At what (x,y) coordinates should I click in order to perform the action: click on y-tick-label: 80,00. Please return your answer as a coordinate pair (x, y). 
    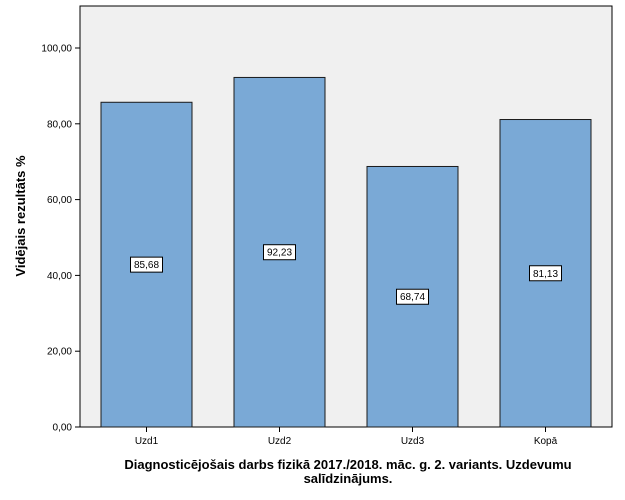
    Looking at the image, I should click on (59, 124).